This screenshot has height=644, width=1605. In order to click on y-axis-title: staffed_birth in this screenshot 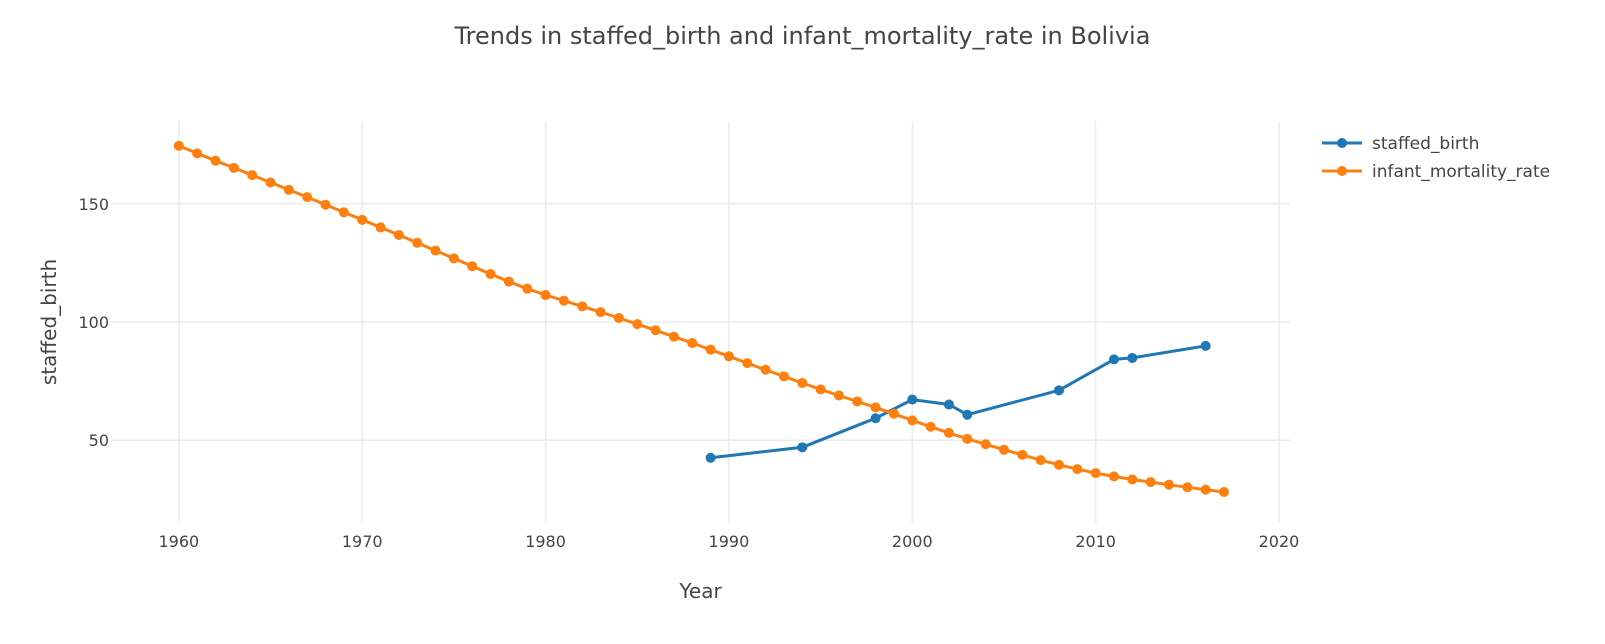, I will do `click(49, 322)`.